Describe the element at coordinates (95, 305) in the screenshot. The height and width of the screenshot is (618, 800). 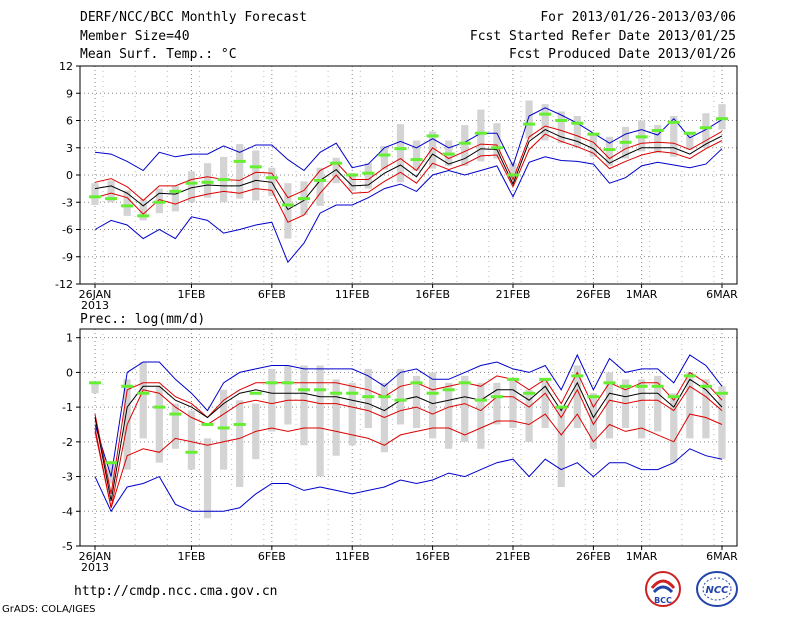
I see `temperature-year-label: 2013` at that location.